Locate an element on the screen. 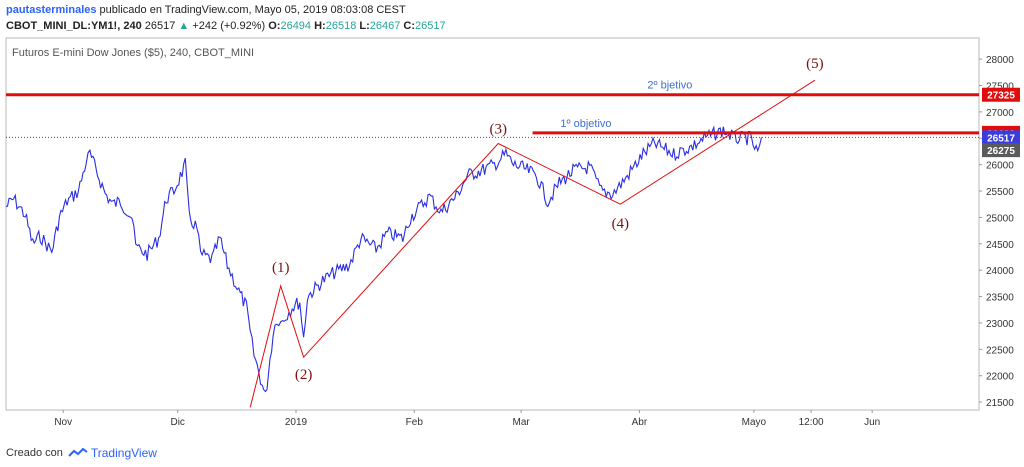 The width and height of the screenshot is (1024, 467). x-tick-label: 2019 is located at coordinates (296, 422).